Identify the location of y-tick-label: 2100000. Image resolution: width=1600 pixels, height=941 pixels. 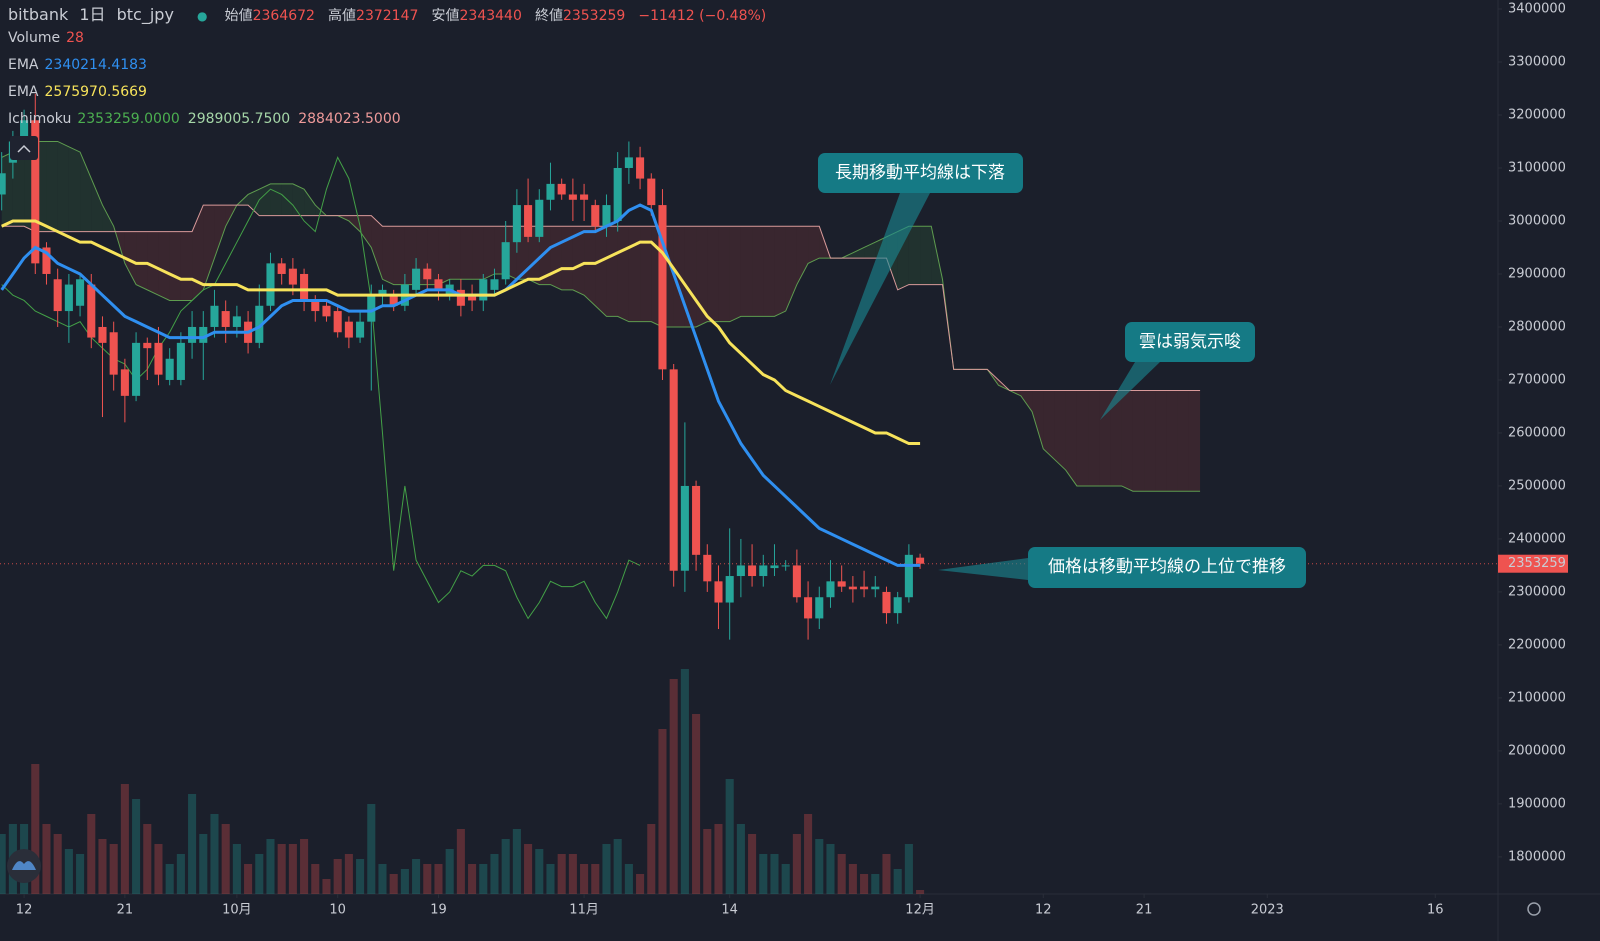
(1537, 697).